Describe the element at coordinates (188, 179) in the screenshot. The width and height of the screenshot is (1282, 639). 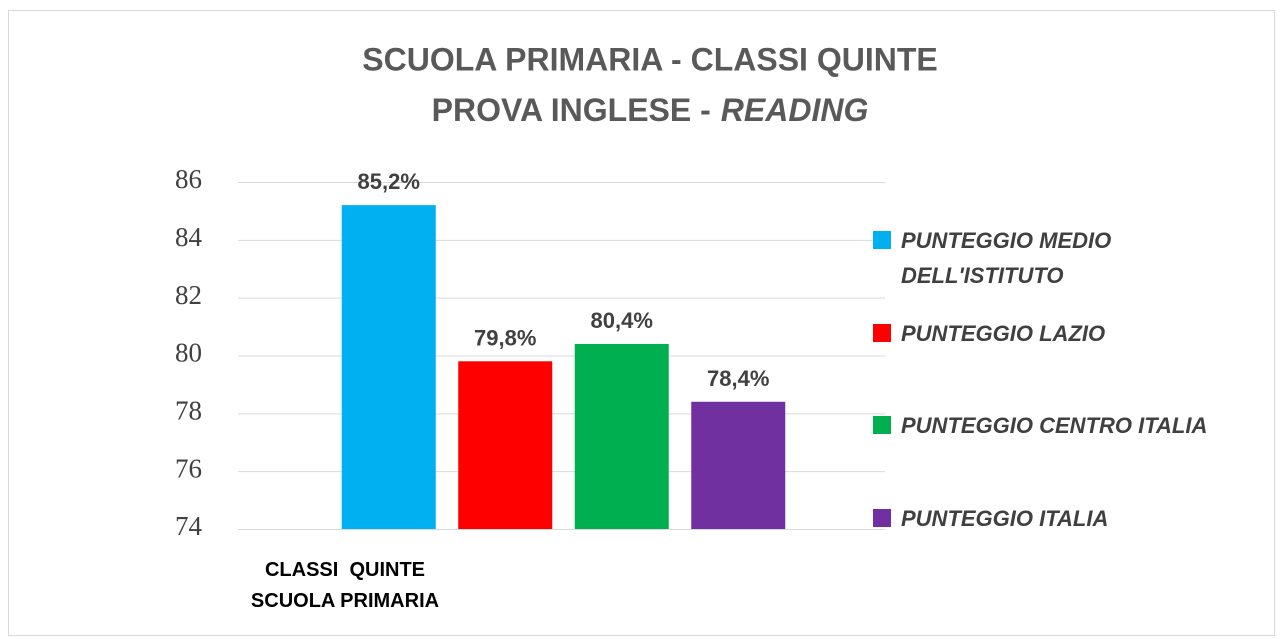
I see `y-tick-label: 86` at that location.